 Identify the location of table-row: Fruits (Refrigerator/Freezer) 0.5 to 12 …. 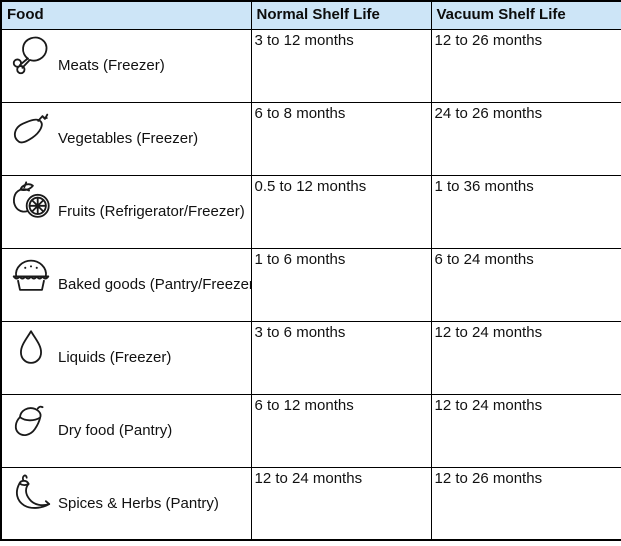
(310, 211).